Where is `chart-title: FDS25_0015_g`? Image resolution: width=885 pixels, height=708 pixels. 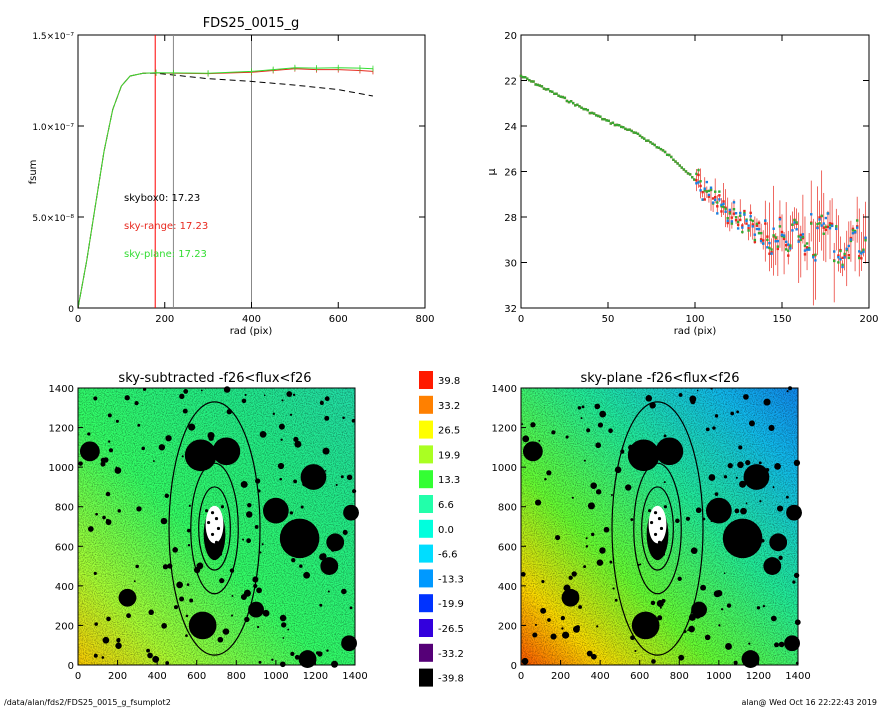
chart-title: FDS25_0015_g is located at coordinates (251, 23).